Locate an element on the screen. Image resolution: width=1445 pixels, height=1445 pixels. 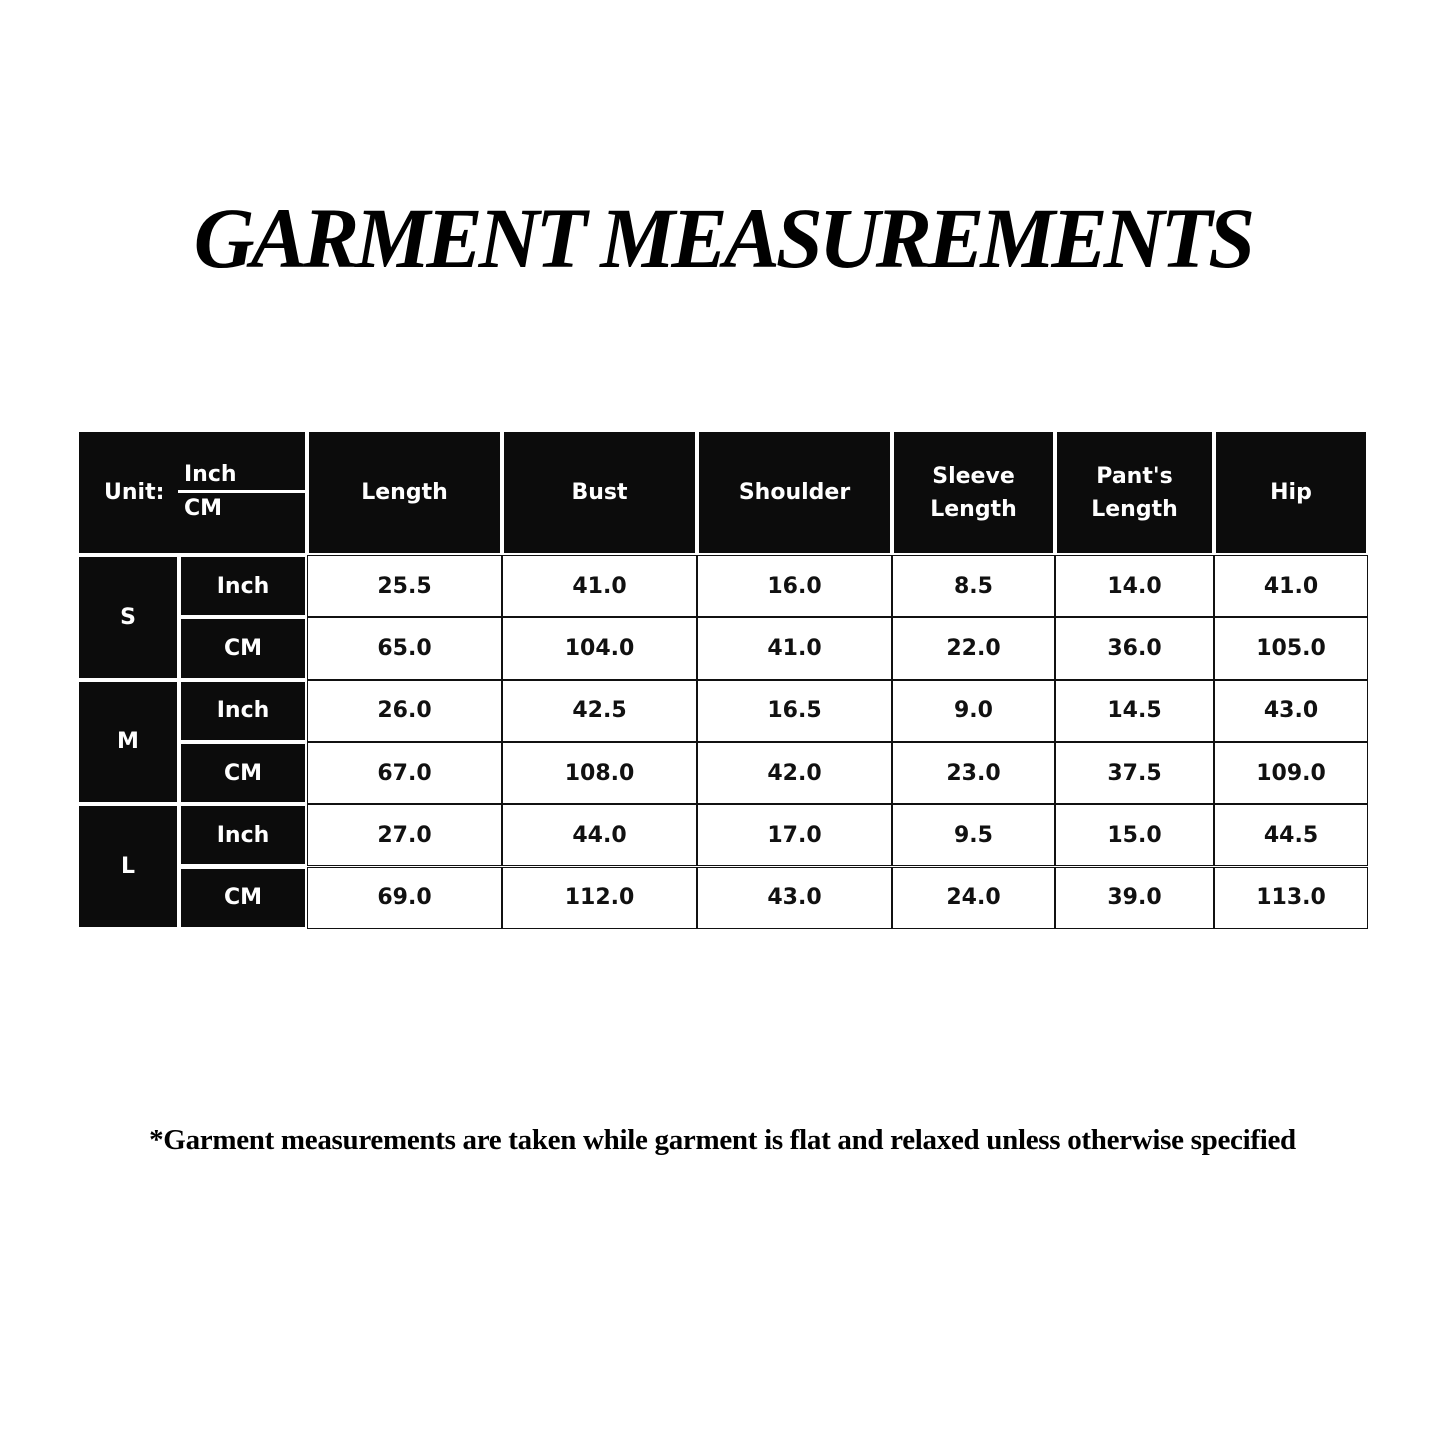
measurement-cell: 24.0 is located at coordinates (973, 897).